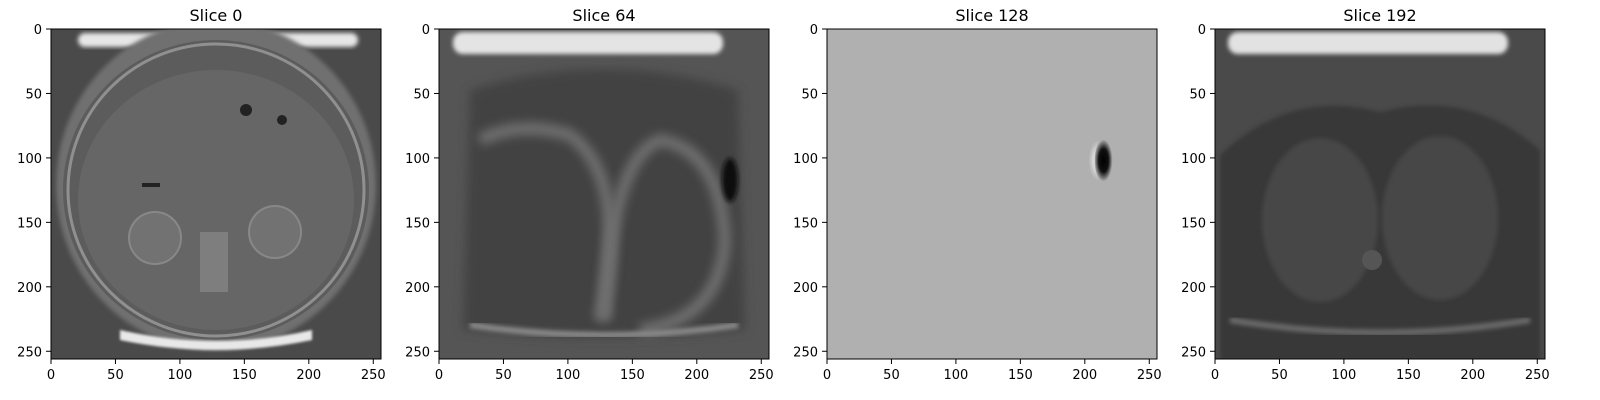 Image resolution: width=1600 pixels, height=400 pixels. What do you see at coordinates (805, 352) in the screenshot?
I see `panel-2-ytick-label: 250` at bounding box center [805, 352].